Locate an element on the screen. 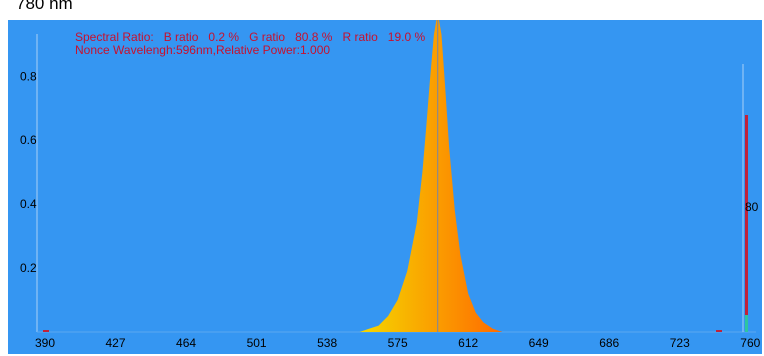 The height and width of the screenshot is (356, 764). g-ratio-label: G ratio is located at coordinates (267, 37).